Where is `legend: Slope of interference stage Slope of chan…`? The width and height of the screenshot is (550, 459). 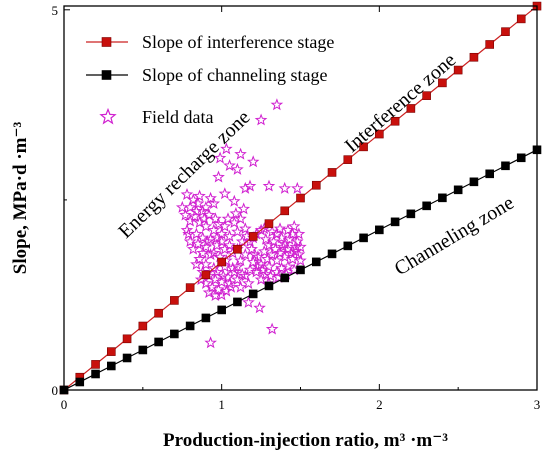
legend: Slope of interference stage Slope of chan… is located at coordinates (210, 79).